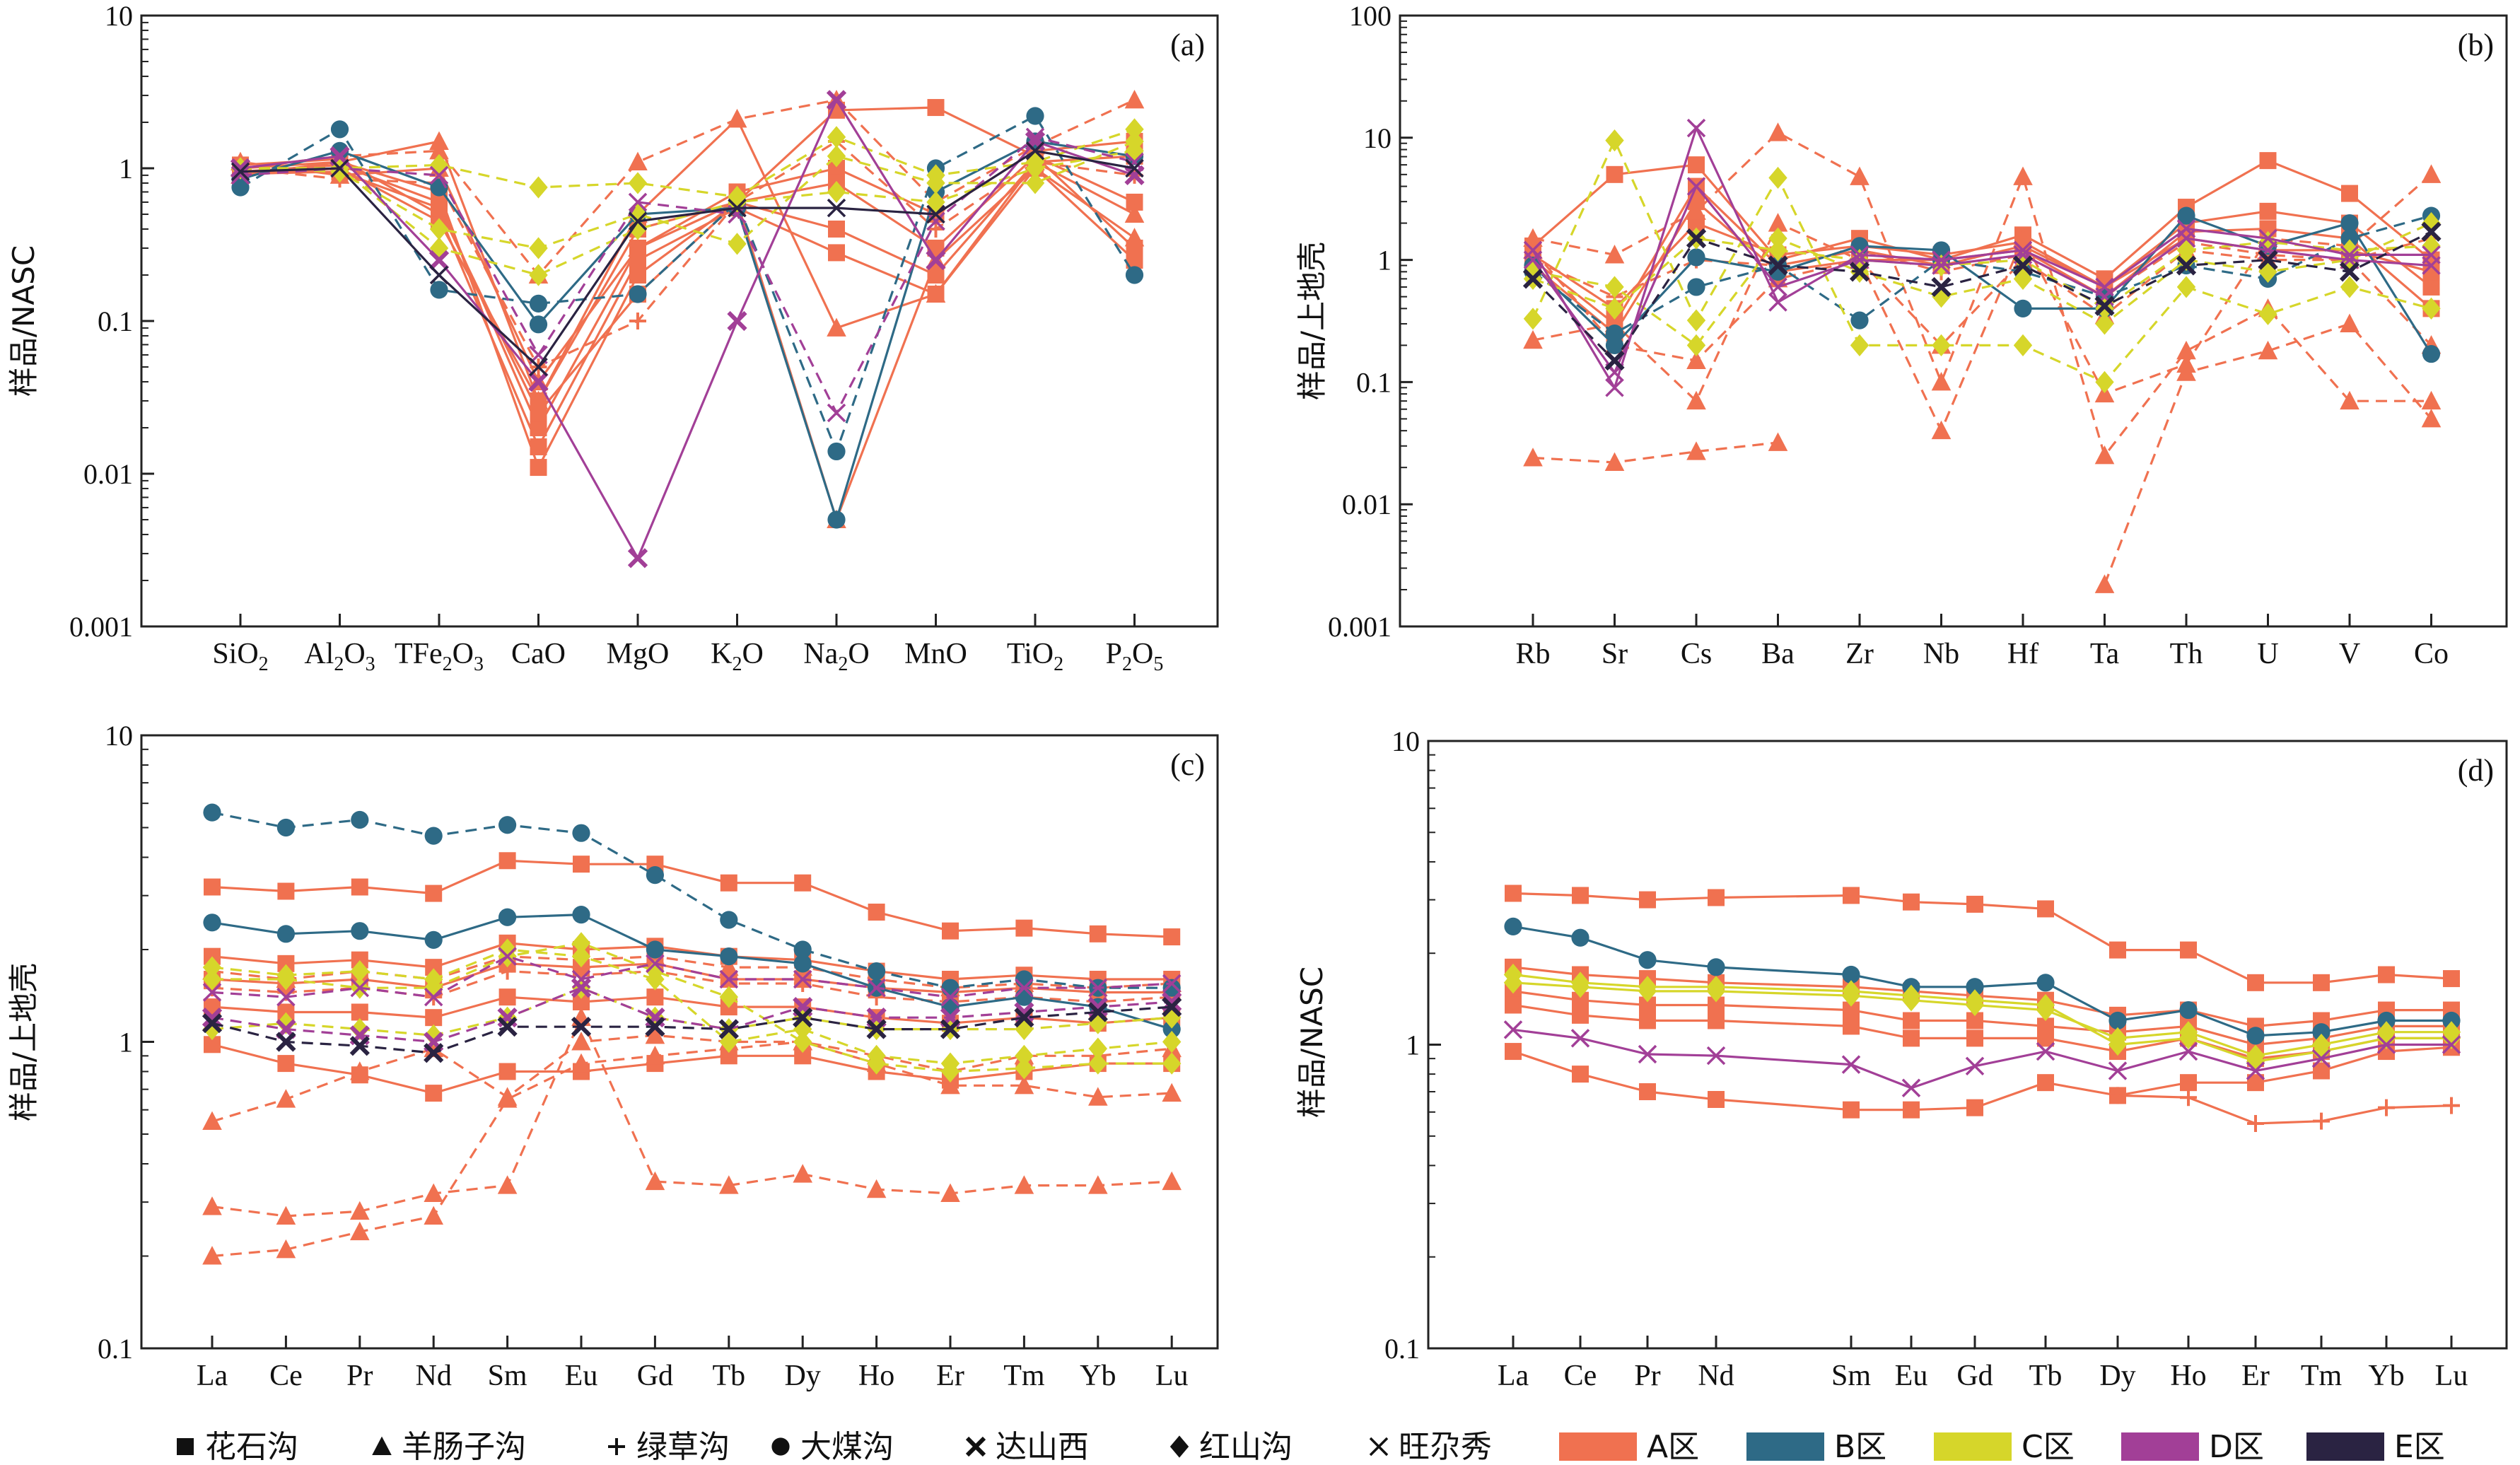 This screenshot has width=2520, height=1465. What do you see at coordinates (683, 1447) in the screenshot?
I see `legend-label-plus: 绿草沟` at bounding box center [683, 1447].